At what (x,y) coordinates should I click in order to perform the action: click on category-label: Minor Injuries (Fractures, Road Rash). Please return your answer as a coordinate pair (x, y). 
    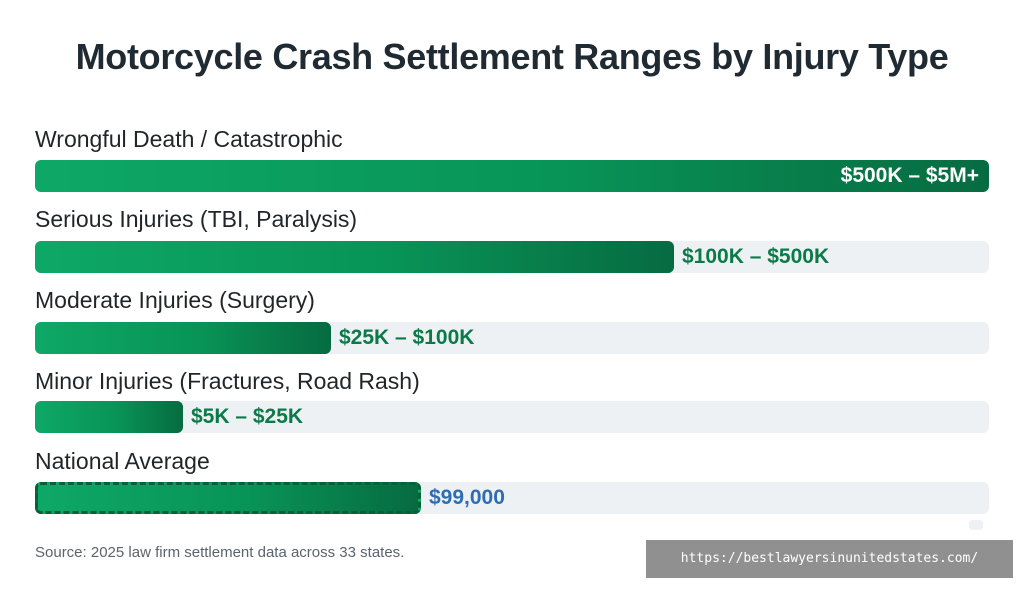
    Looking at the image, I should click on (227, 381).